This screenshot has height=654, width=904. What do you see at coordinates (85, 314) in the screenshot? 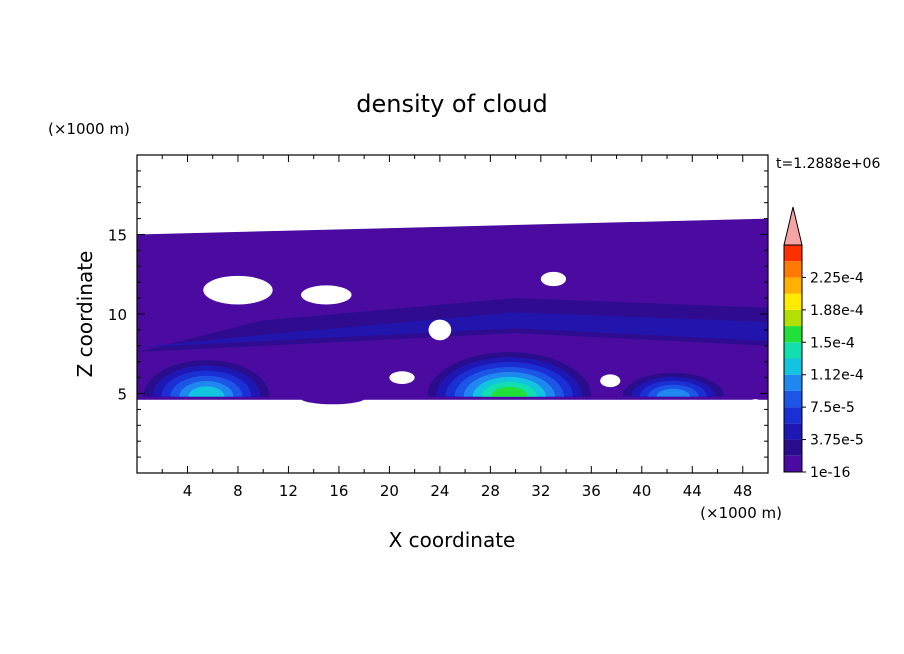
I see `y-axis-label: Z coordinate` at bounding box center [85, 314].